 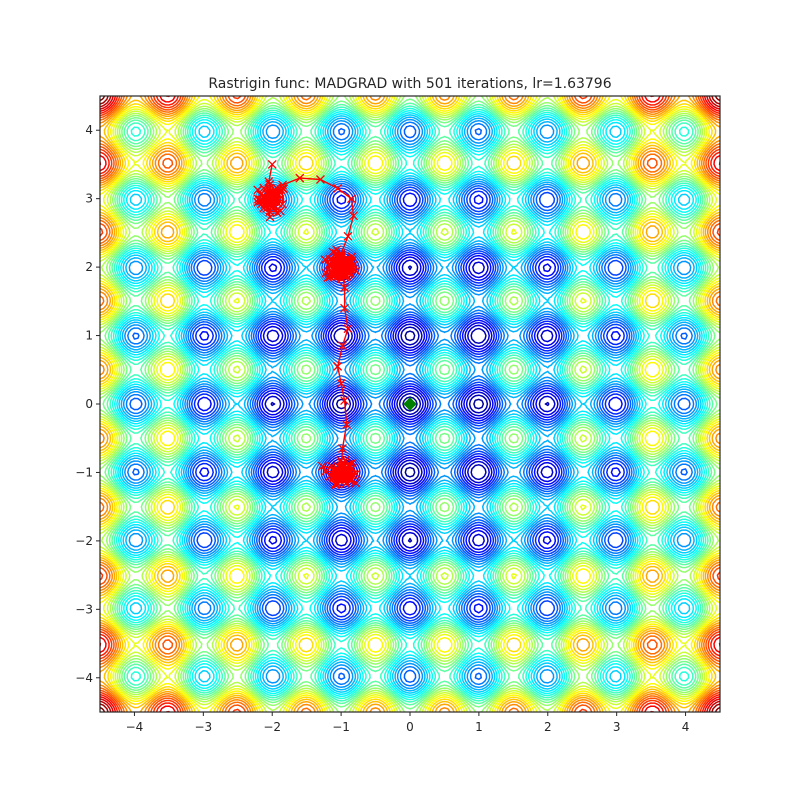 I want to click on global-minimum-marker, so click(x=410, y=404).